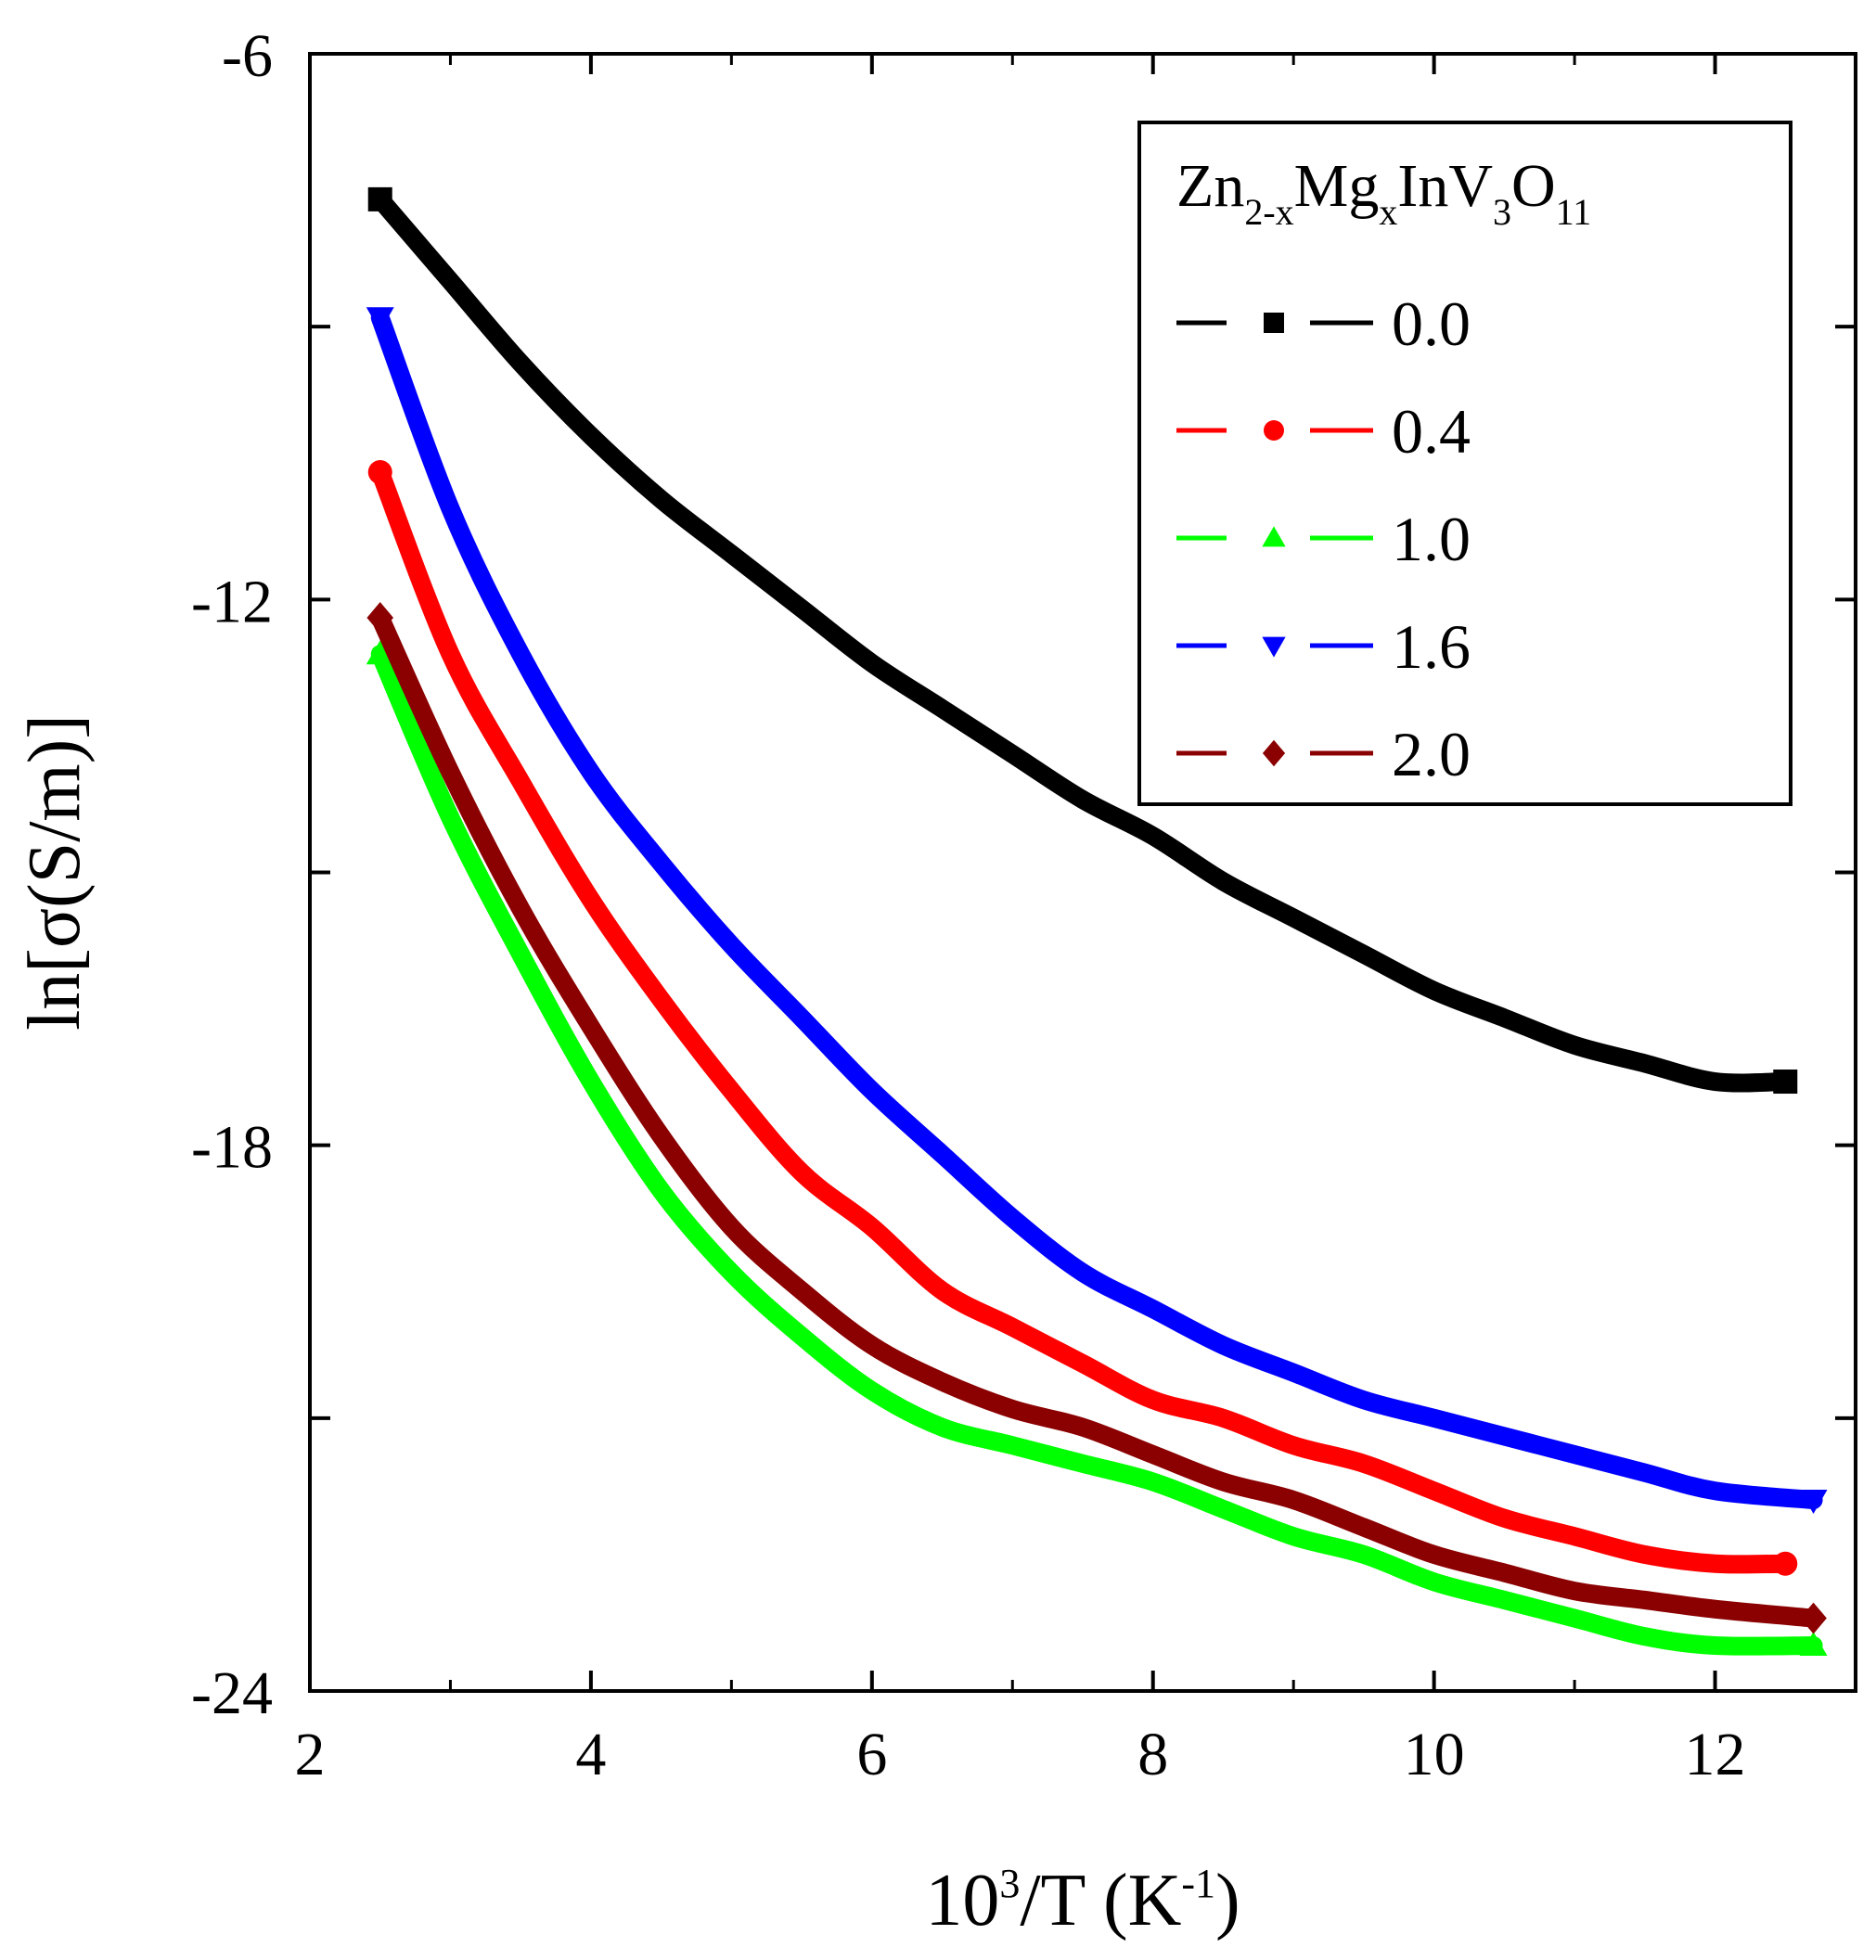 The height and width of the screenshot is (1960, 1876). What do you see at coordinates (248, 56) in the screenshot?
I see `y-tick-label: -6` at bounding box center [248, 56].